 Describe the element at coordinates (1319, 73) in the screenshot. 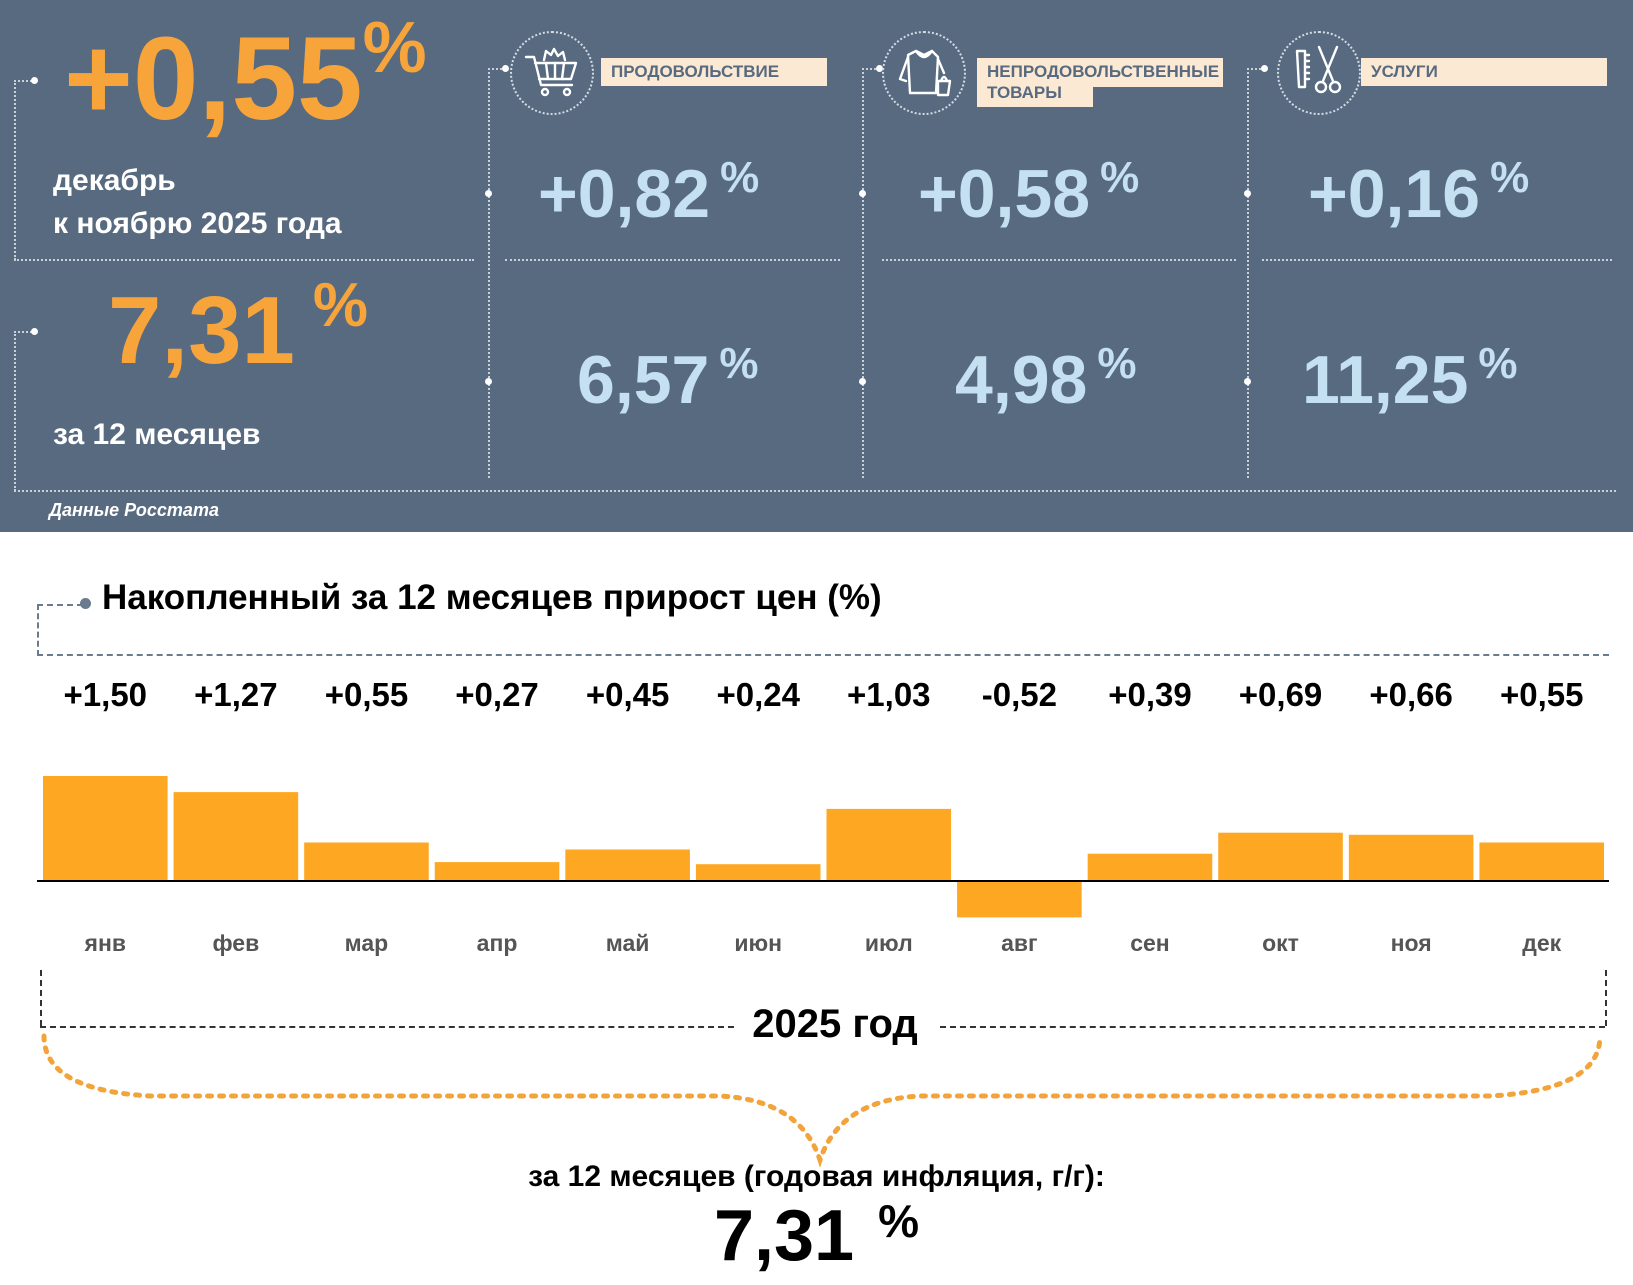

I see `hairdresser-icon` at that location.